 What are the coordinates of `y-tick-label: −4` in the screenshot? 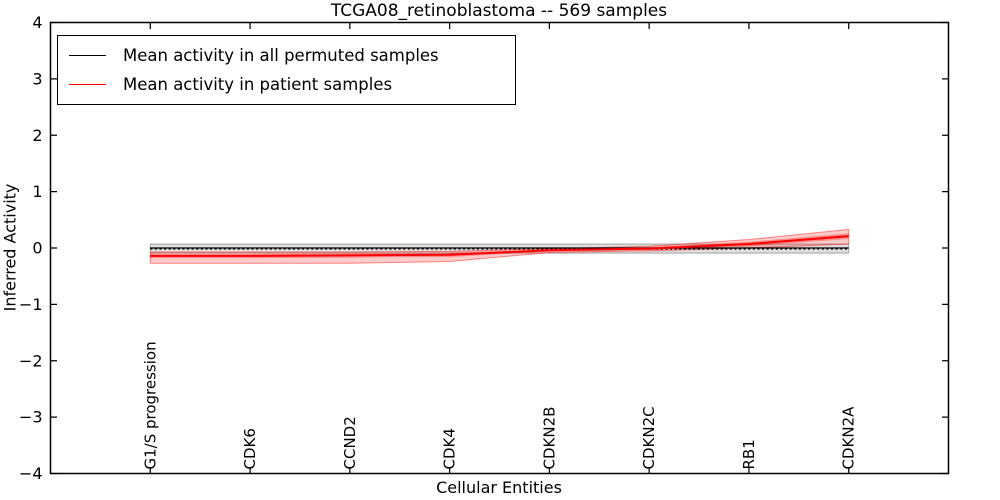 It's located at (31, 473).